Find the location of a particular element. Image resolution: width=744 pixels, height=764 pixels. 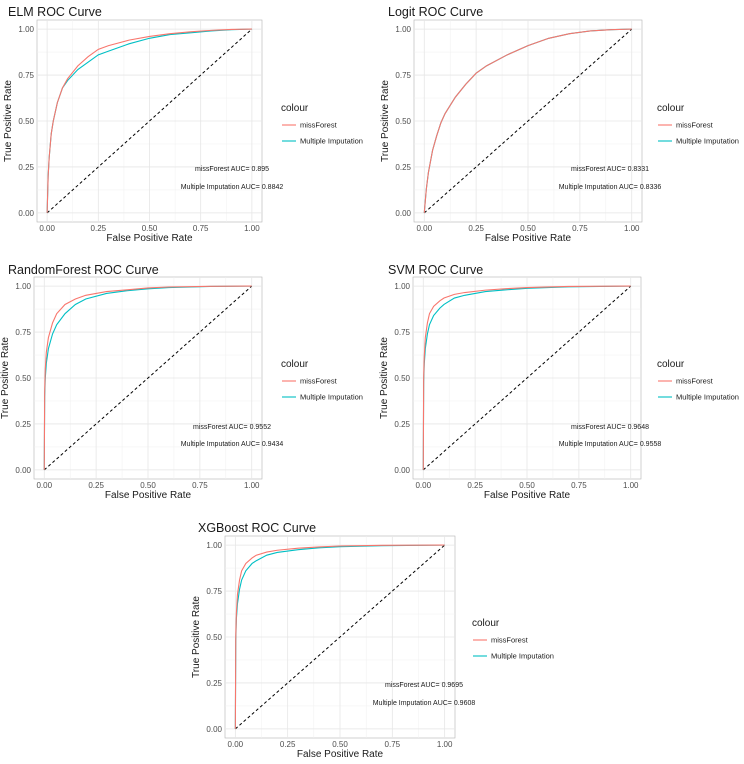

auc-annotation-multiple-imputation: Multiple Imputation AUC= 0.8842 is located at coordinates (232, 187).